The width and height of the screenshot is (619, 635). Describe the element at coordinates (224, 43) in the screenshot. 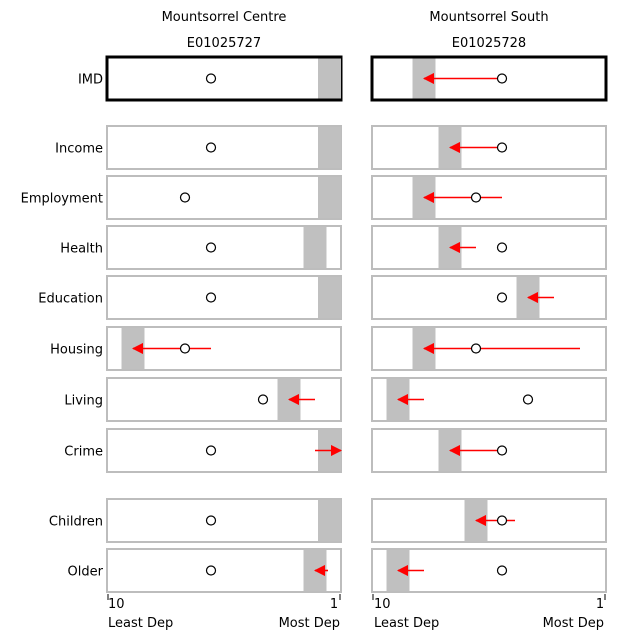

I see `panel-code-centre: E01025727` at that location.